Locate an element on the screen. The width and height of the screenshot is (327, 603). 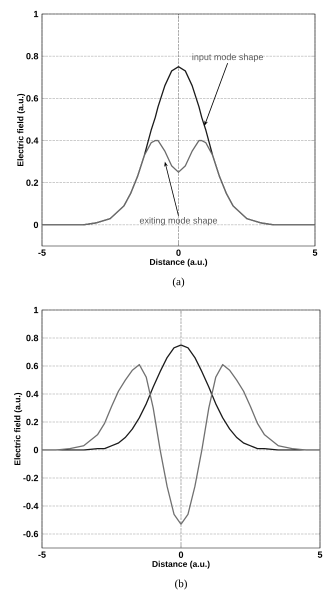
y-tick-label: -0.2 is located at coordinates (30, 478).